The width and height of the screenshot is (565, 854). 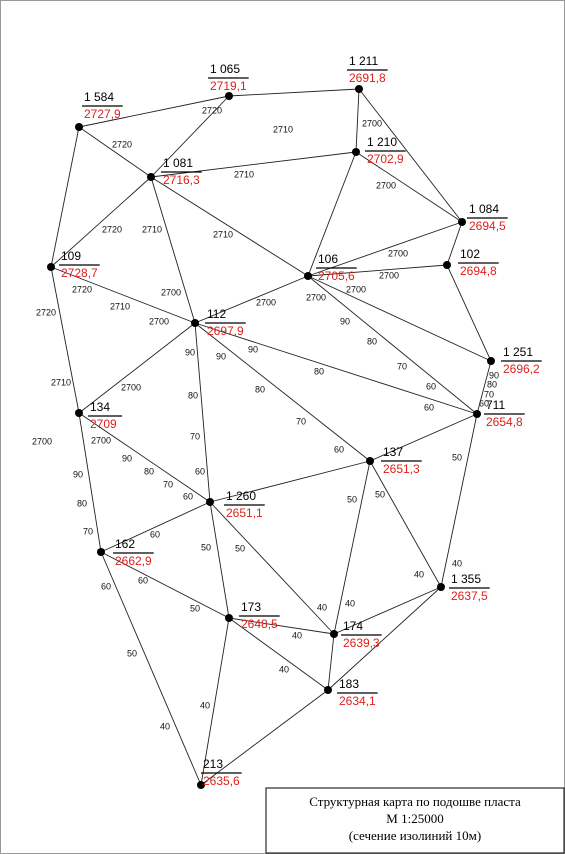 What do you see at coordinates (357, 701) in the screenshot?
I see `well-elevation: 2634,1` at bounding box center [357, 701].